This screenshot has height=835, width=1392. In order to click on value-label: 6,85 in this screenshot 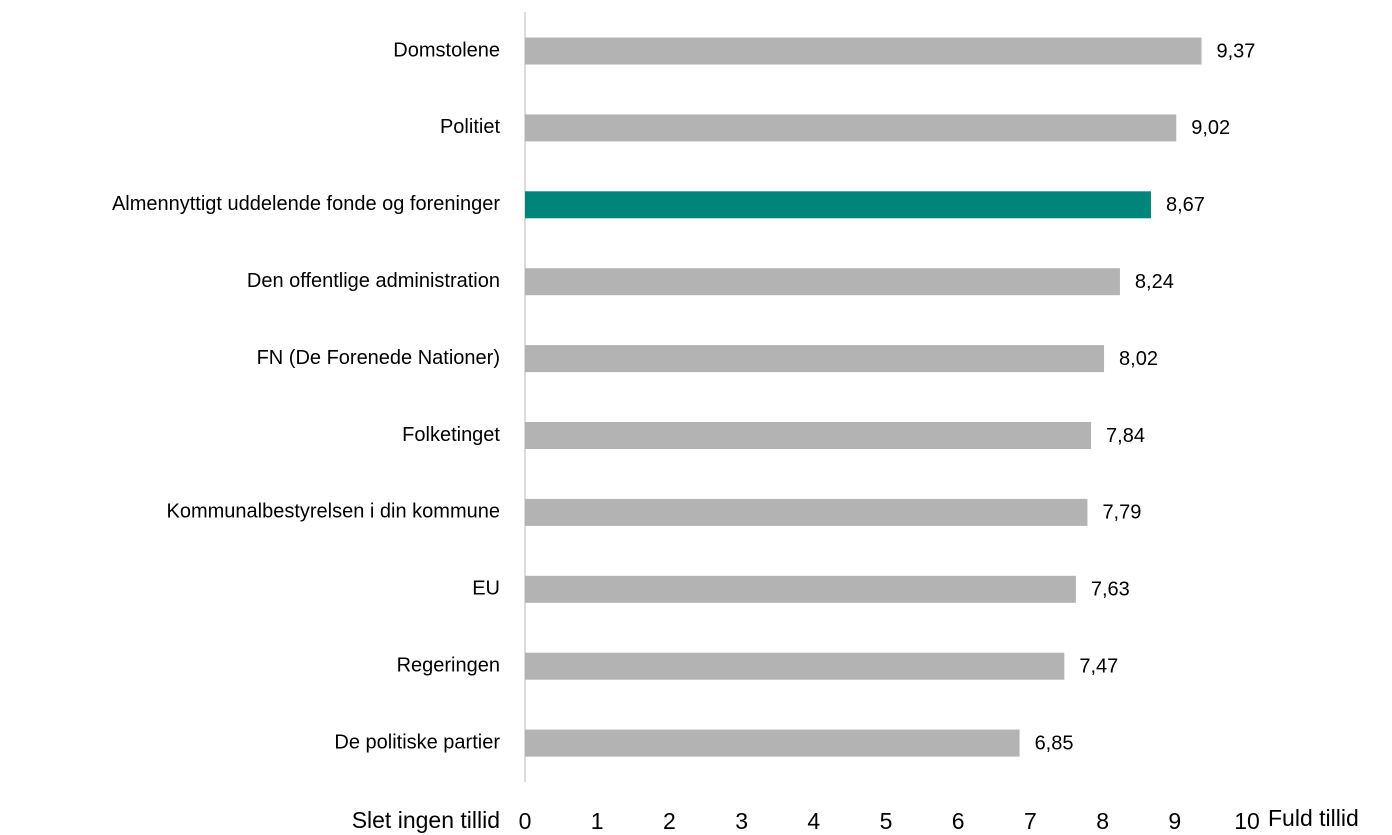, I will do `click(1054, 743)`.